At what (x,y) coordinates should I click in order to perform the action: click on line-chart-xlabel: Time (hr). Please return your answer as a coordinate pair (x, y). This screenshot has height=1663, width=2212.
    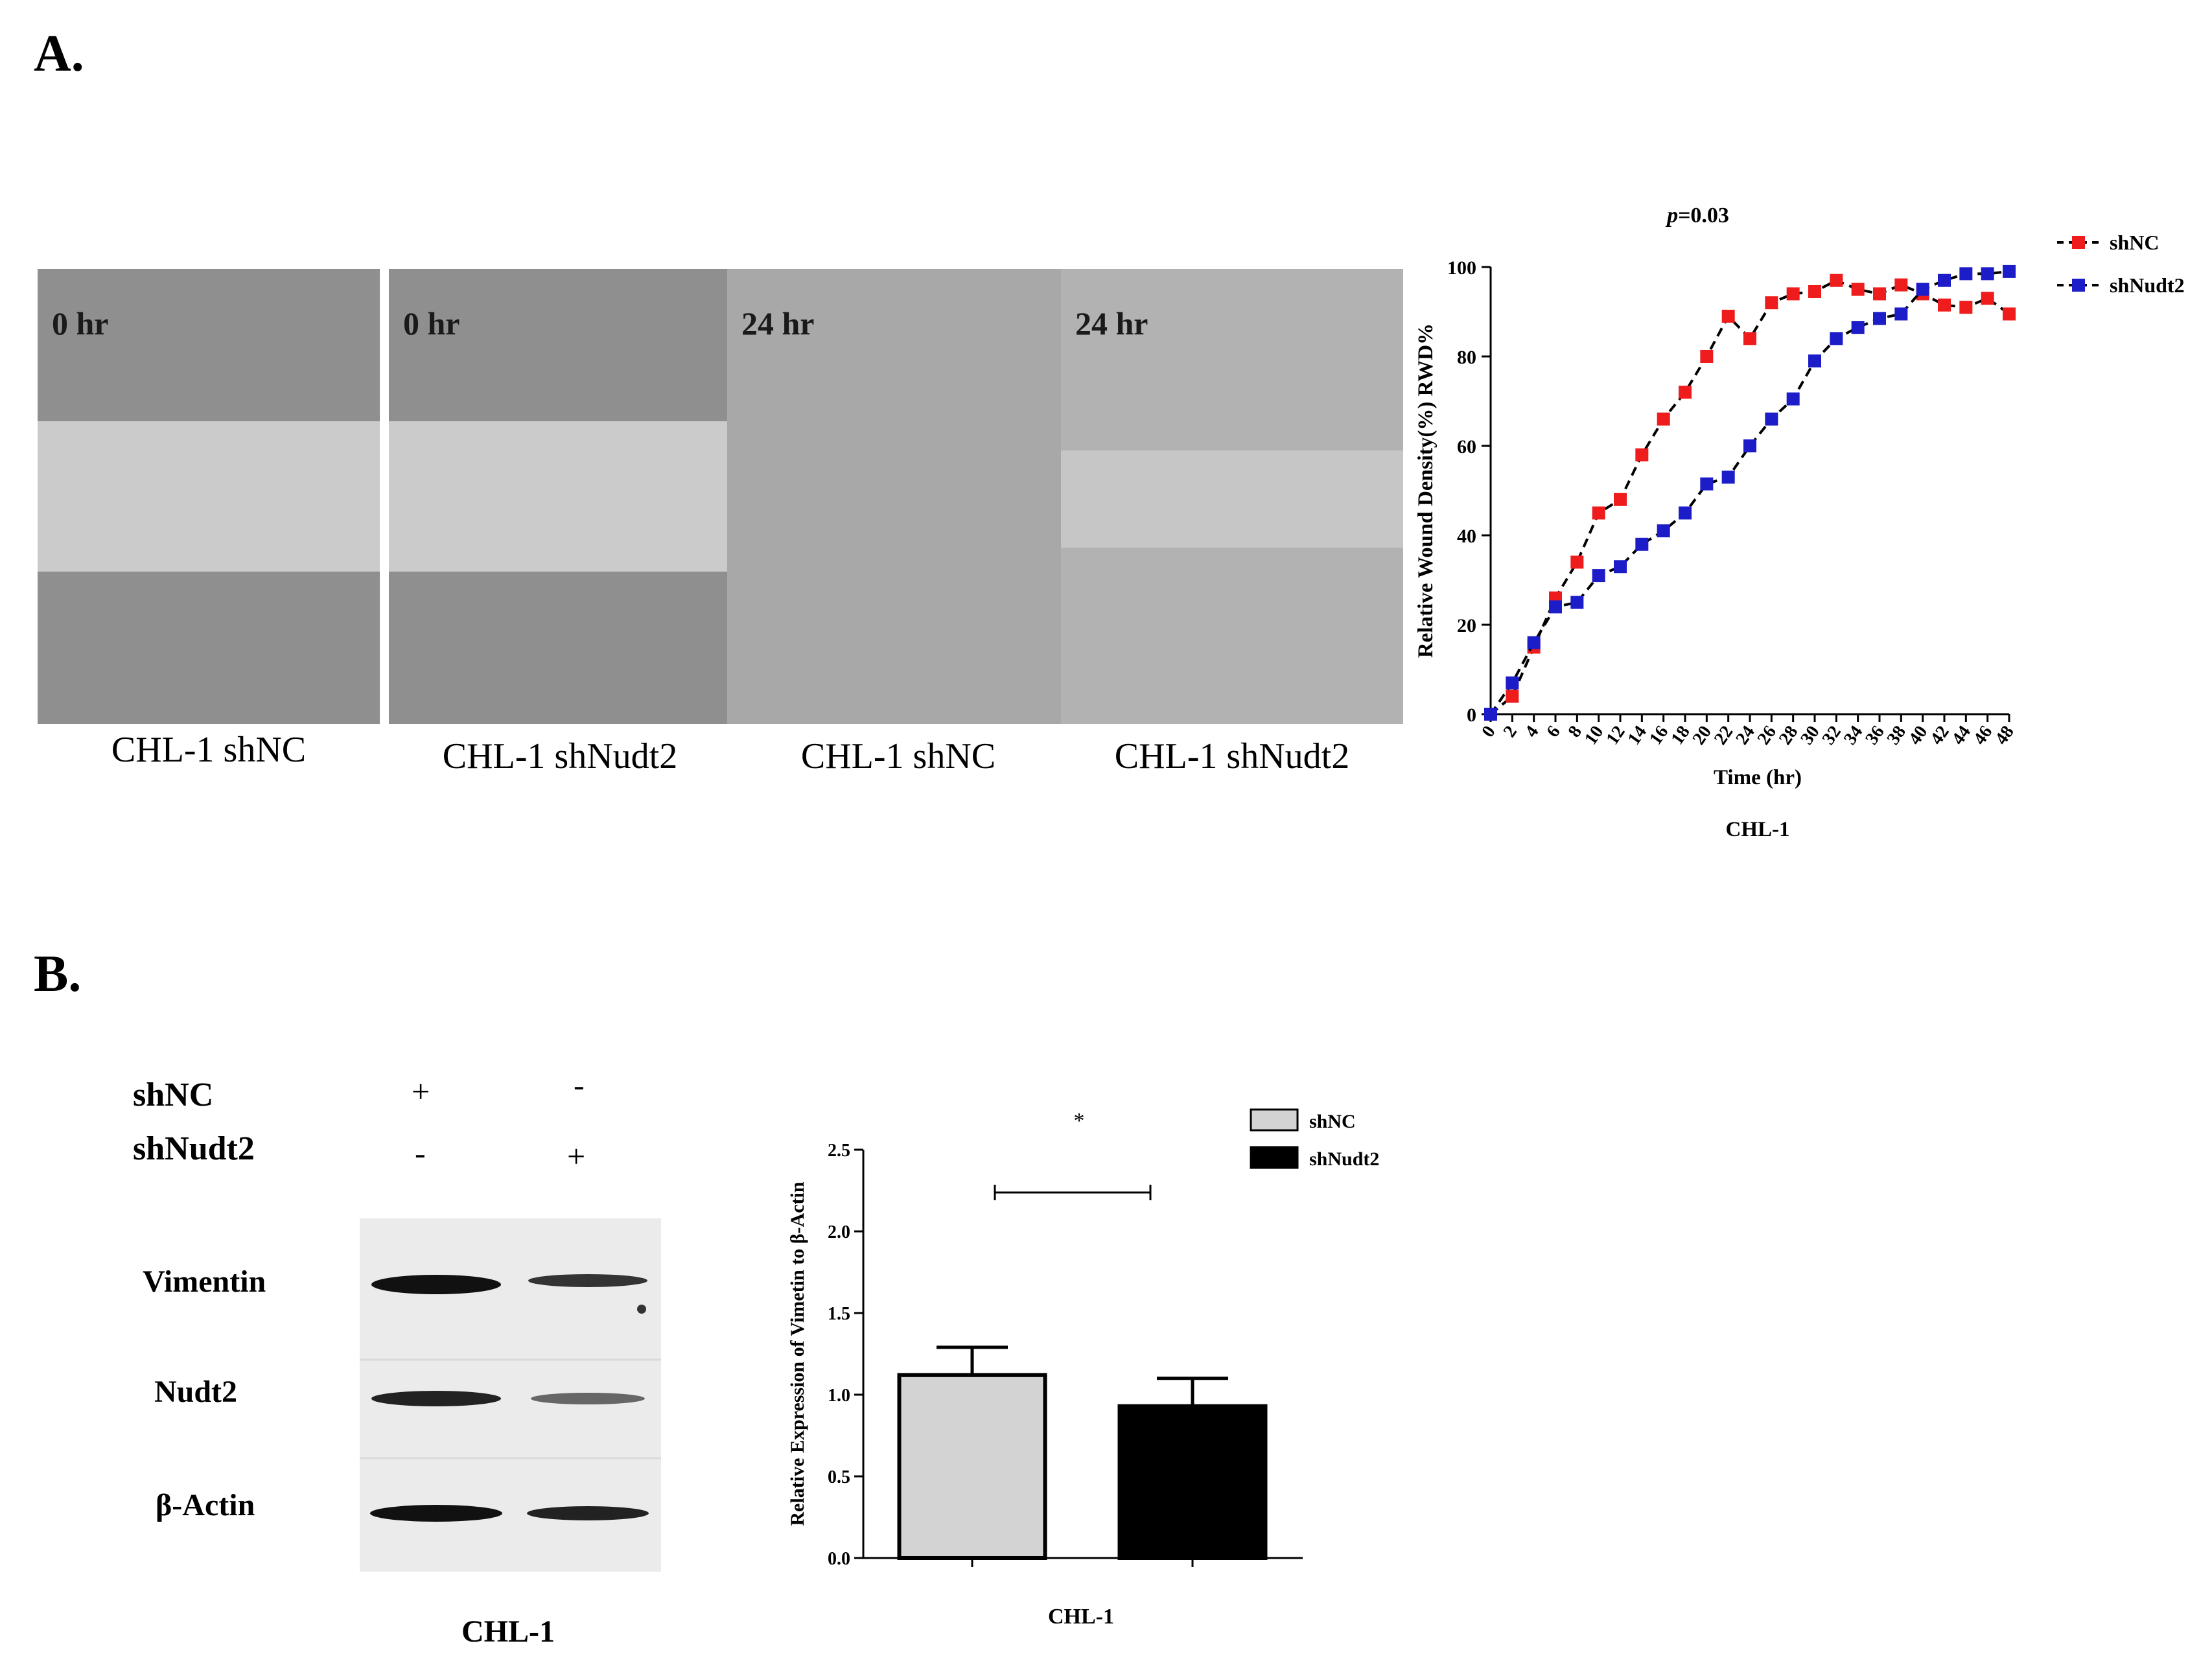
    Looking at the image, I should click on (1758, 778).